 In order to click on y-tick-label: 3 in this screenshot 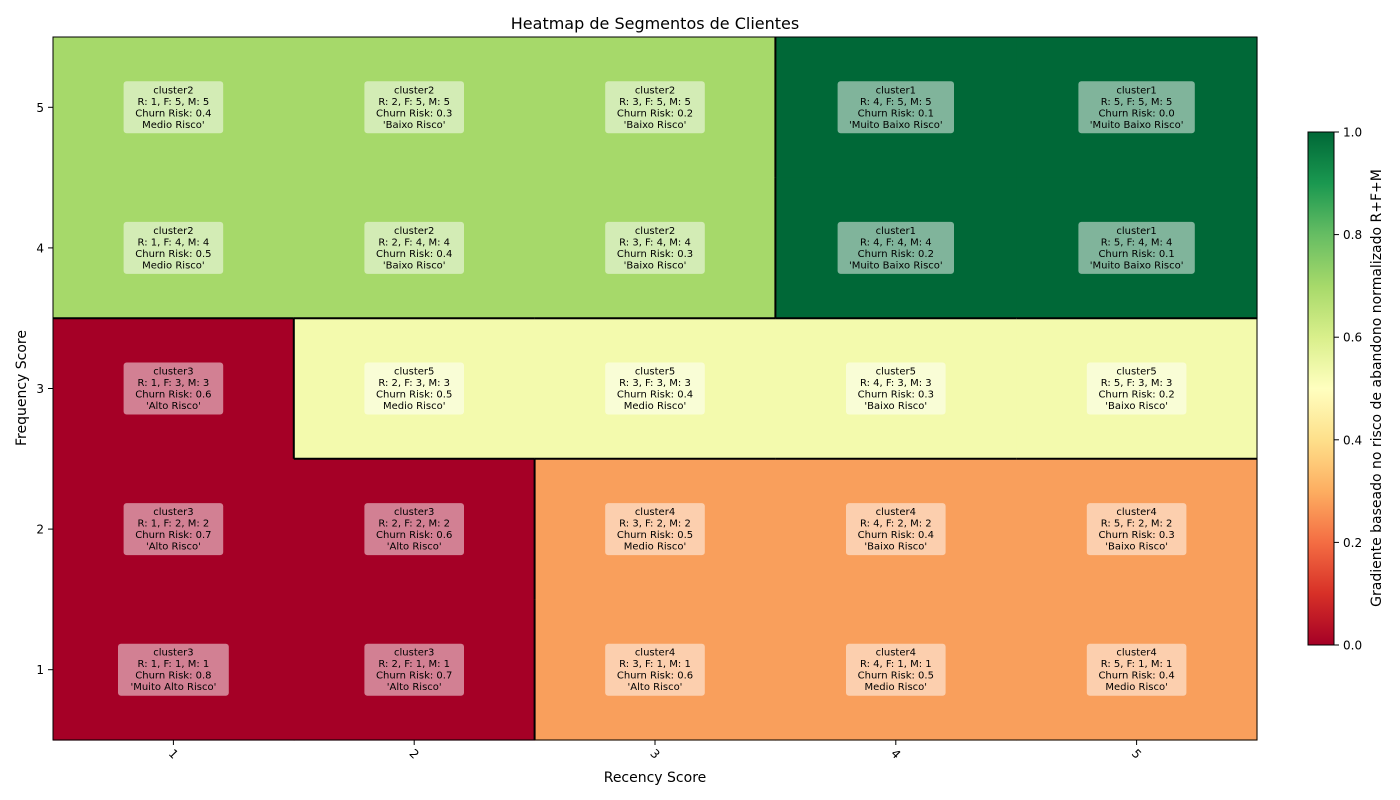, I will do `click(40, 389)`.